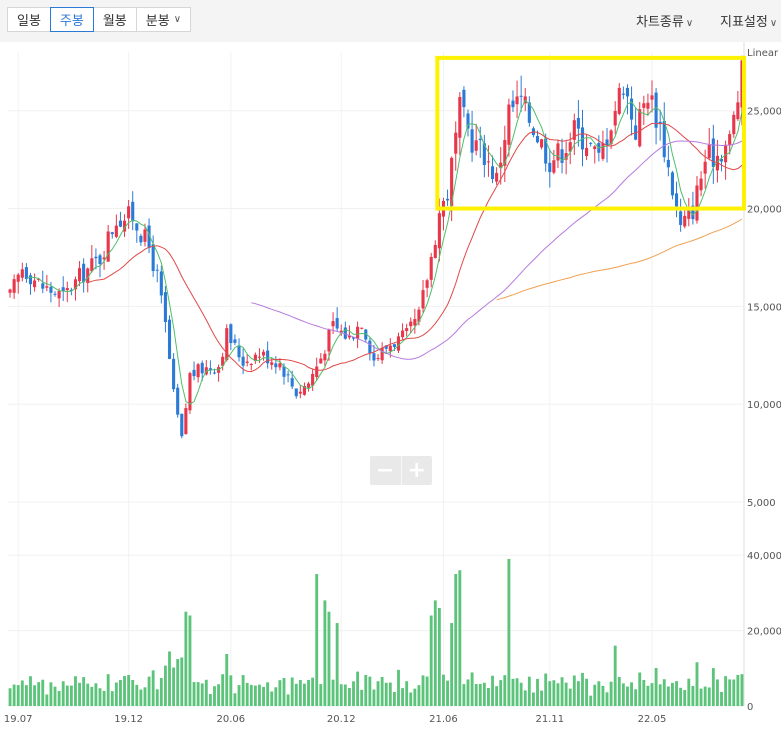  What do you see at coordinates (443, 719) in the screenshot?
I see `x-tick-label: 21.06` at bounding box center [443, 719].